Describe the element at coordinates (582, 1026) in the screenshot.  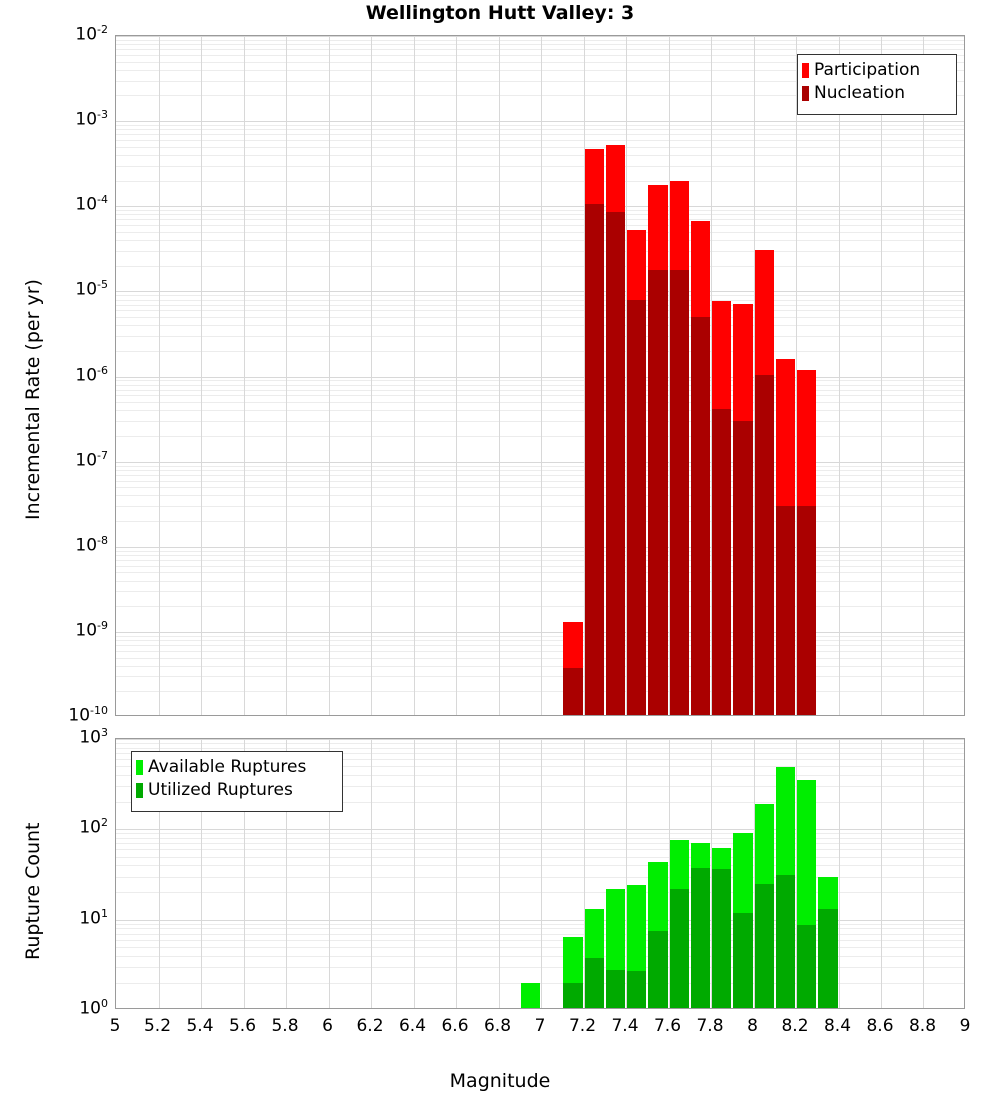
I see `x-axis-tick-label: 7.2` at that location.